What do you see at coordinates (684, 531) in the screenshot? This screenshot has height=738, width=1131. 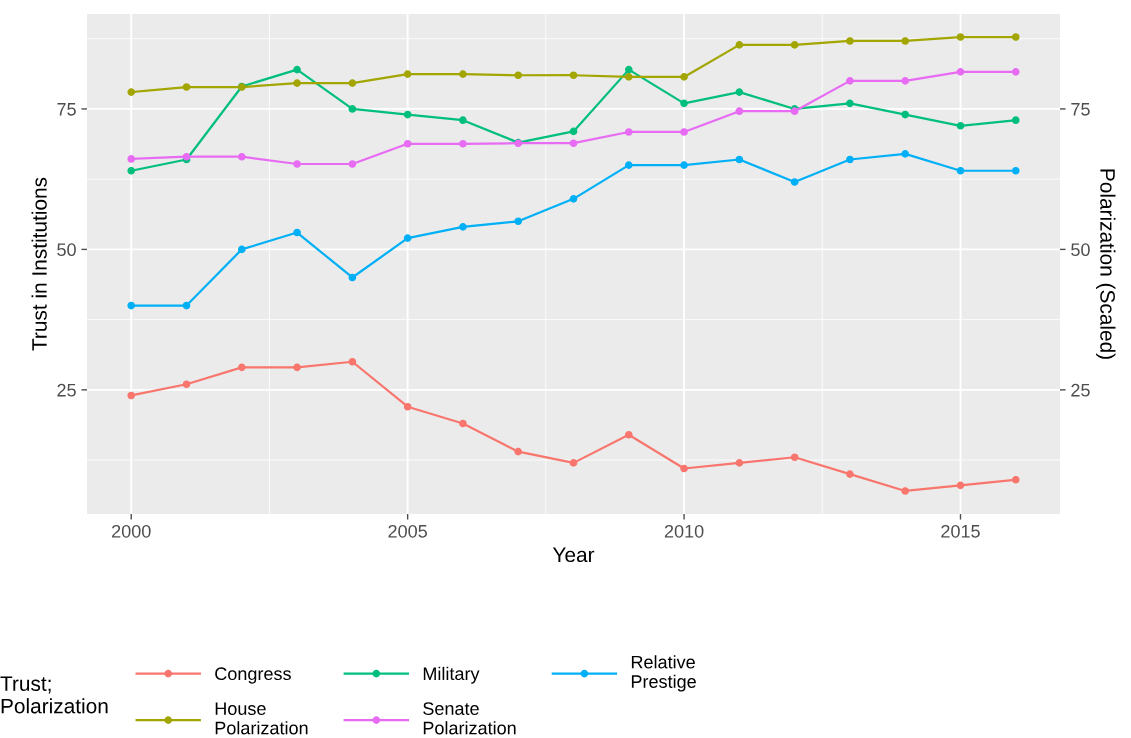 I see `x-tick-label: 2010` at bounding box center [684, 531].